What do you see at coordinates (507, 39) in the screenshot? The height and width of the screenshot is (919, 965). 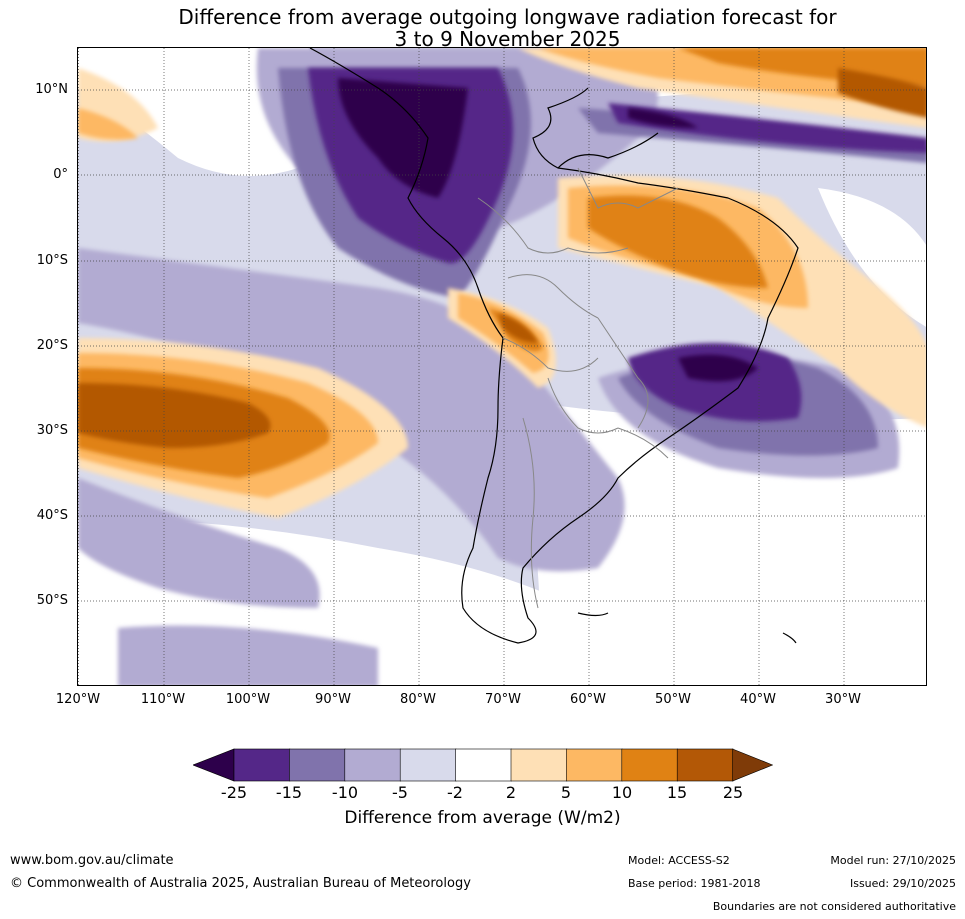 I see `map-title-line-2: 3 to 9 November 2025` at bounding box center [507, 39].